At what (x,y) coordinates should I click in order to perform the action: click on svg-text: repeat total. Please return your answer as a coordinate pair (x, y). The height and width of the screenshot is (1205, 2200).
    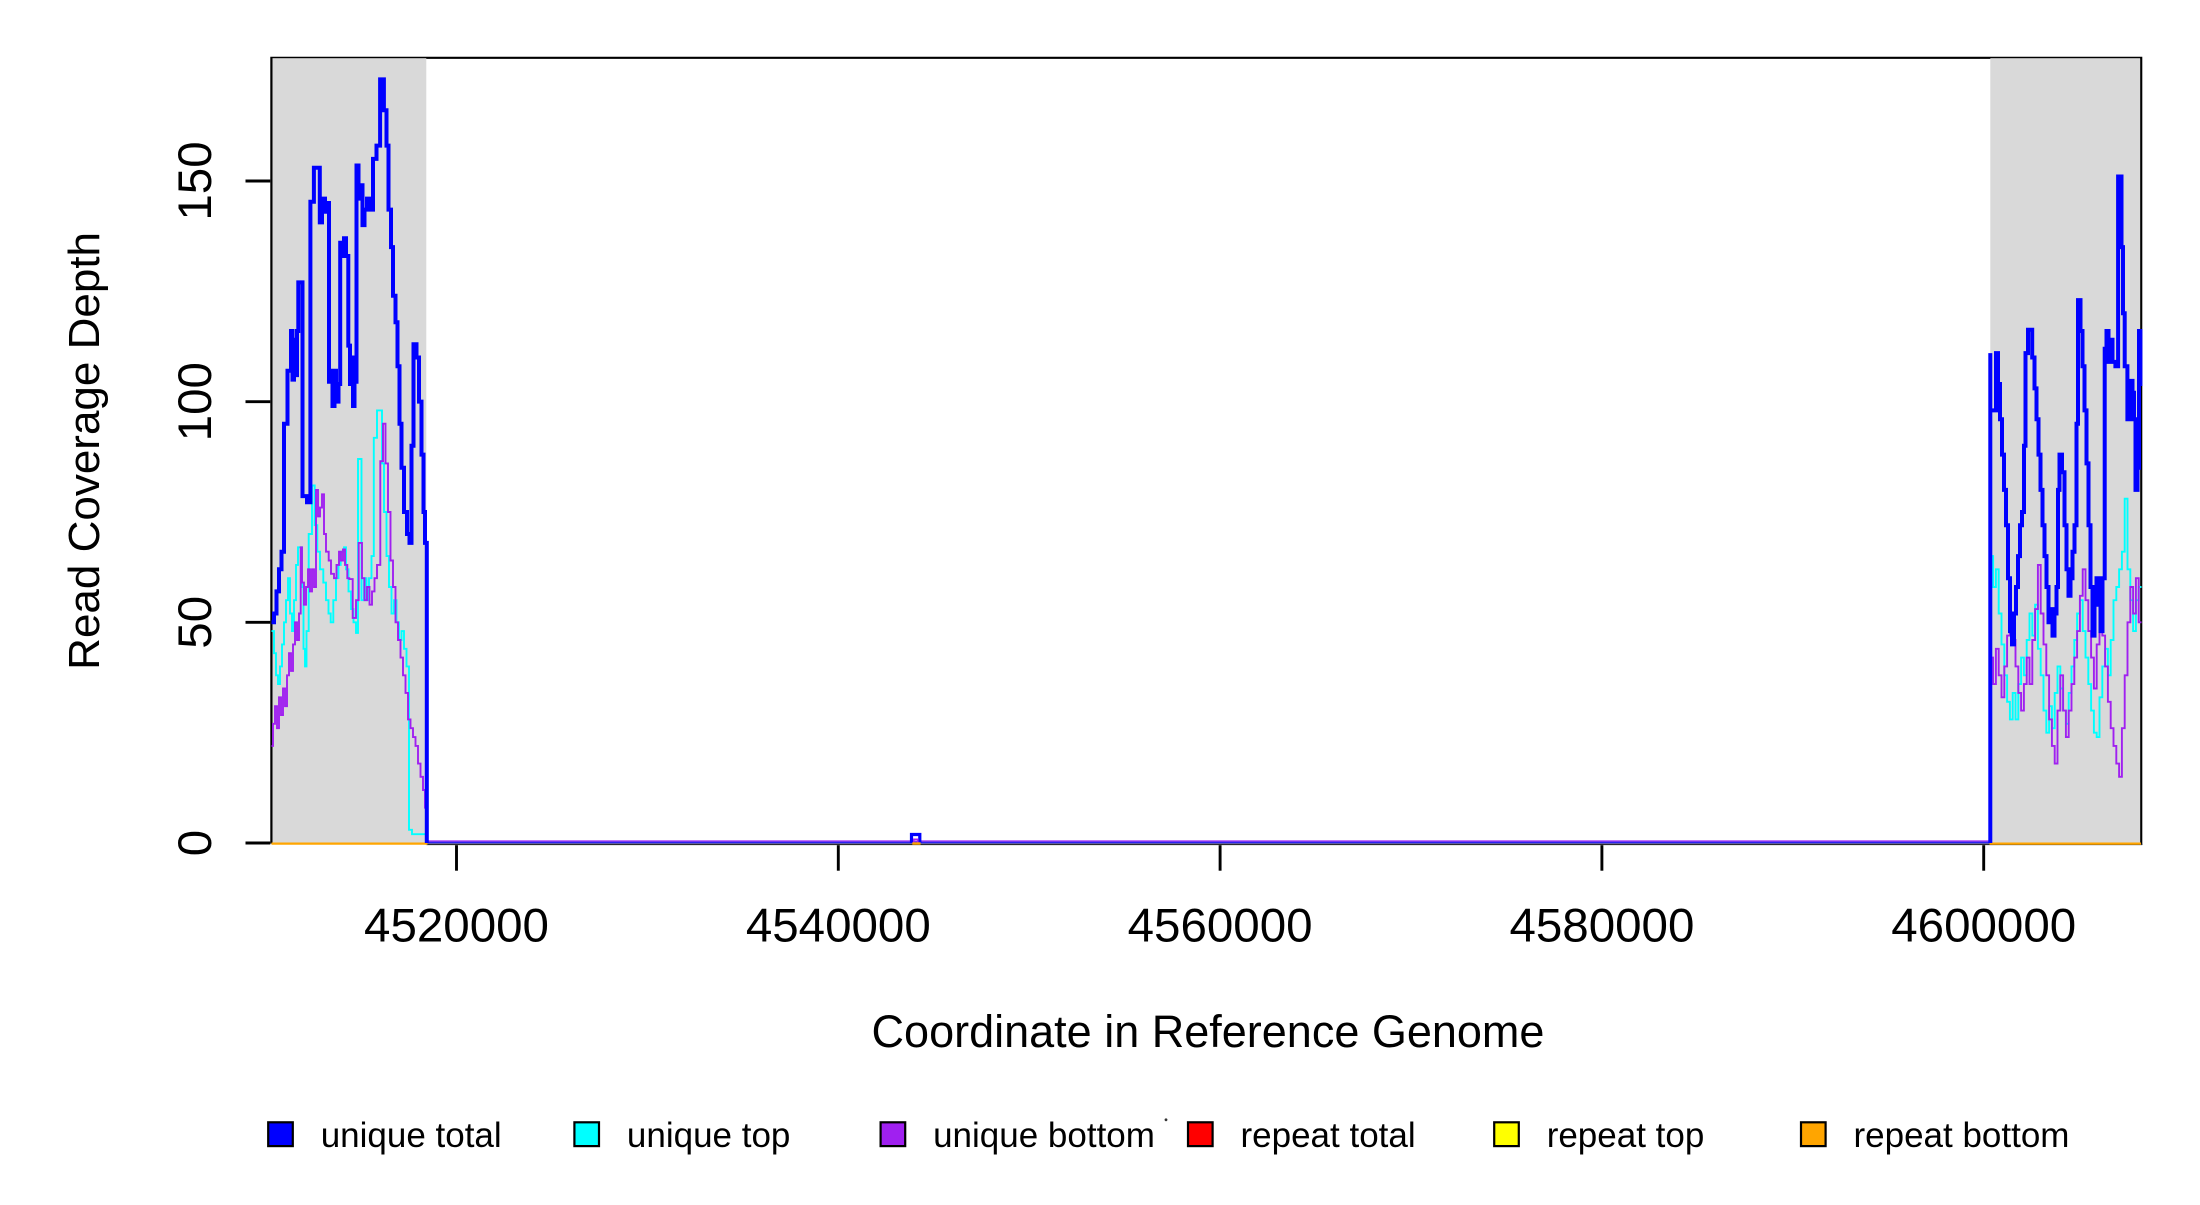
    Looking at the image, I should click on (1328, 1135).